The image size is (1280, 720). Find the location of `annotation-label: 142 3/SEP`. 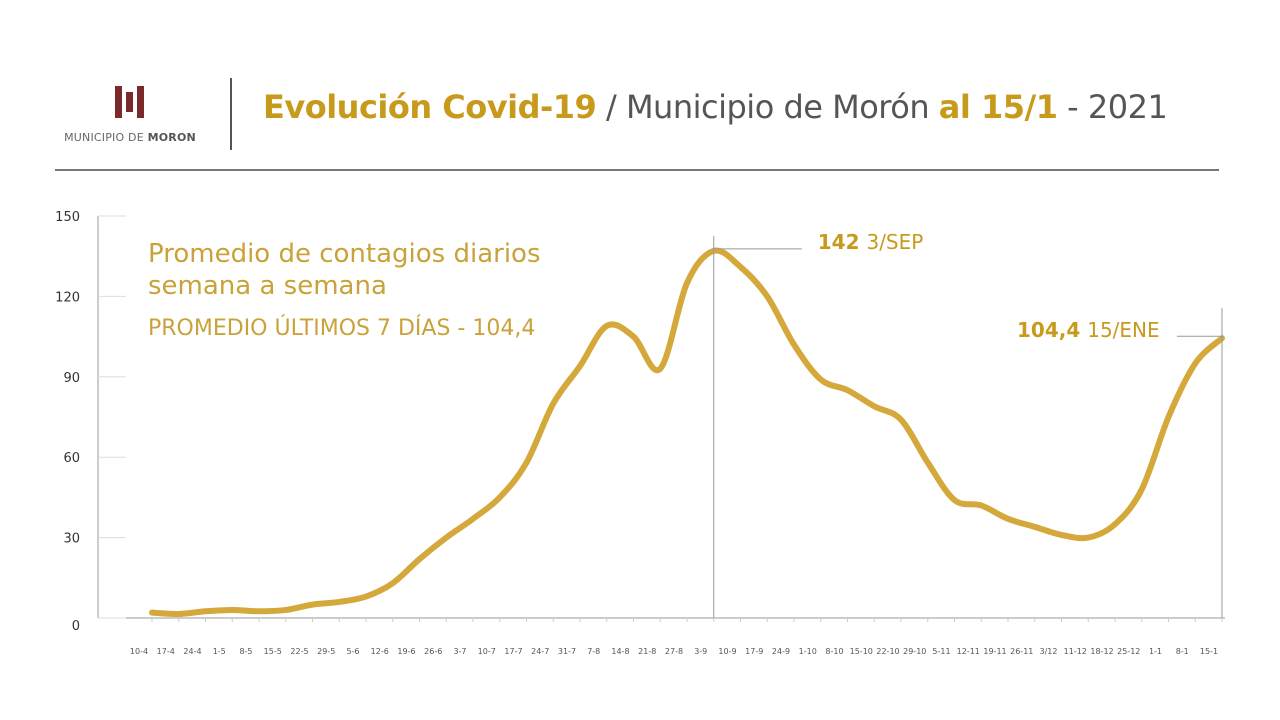

annotation-label: 142 3/SEP is located at coordinates (871, 242).